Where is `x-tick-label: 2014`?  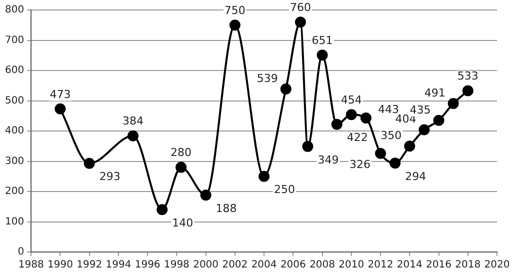 x-tick-label: 2014 is located at coordinates (409, 265).